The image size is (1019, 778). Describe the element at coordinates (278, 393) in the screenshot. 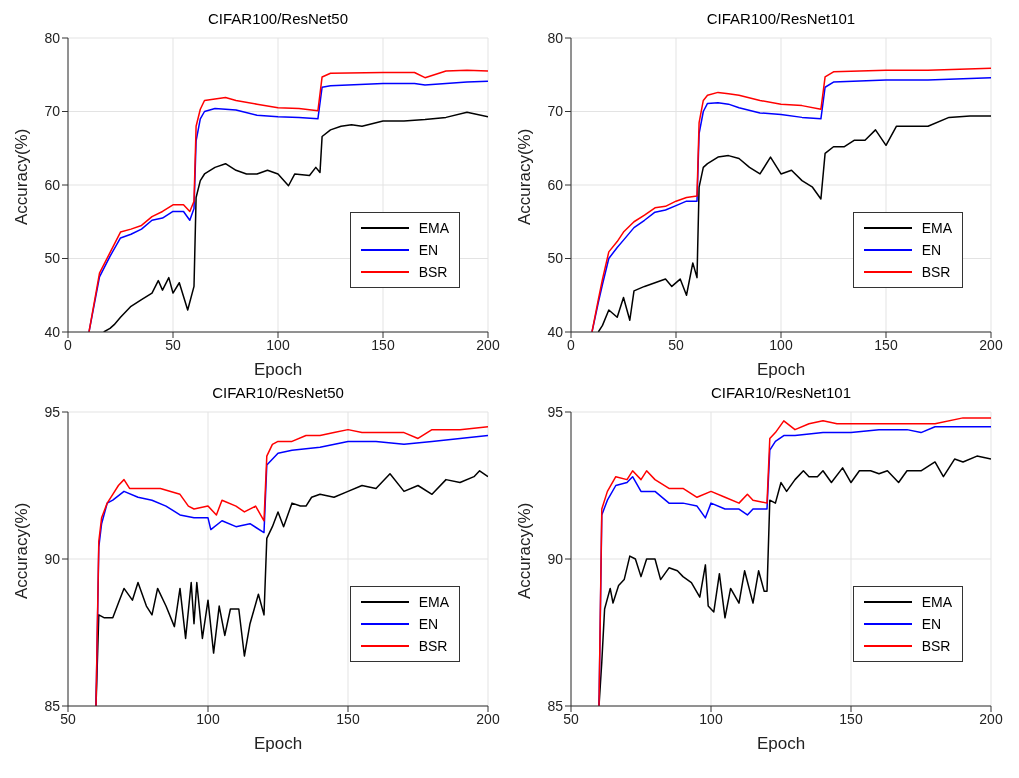

I see `chart-title: CIFAR10/ResNet50` at that location.